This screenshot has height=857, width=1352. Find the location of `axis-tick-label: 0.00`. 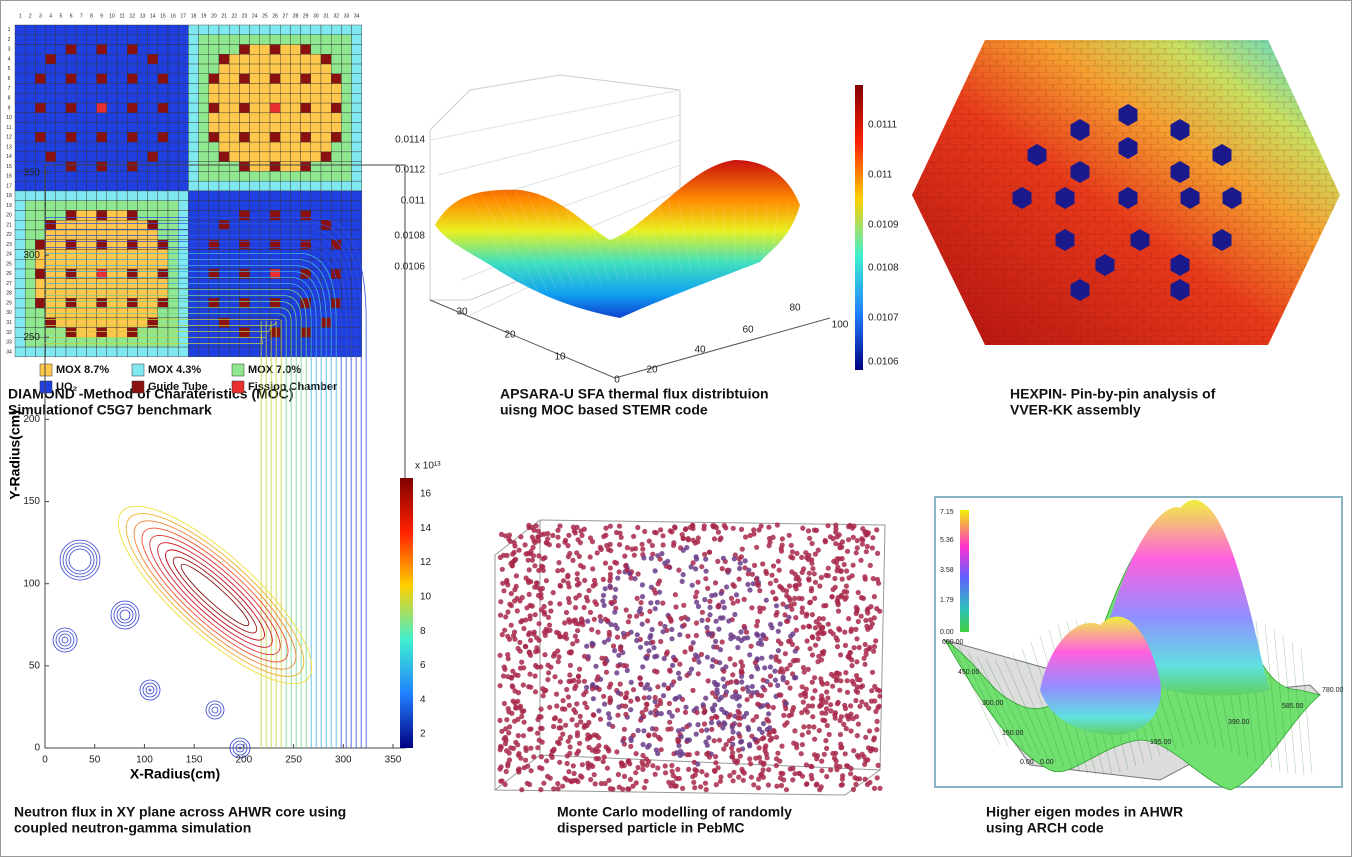

axis-tick-label: 0.00 is located at coordinates (1027, 762).